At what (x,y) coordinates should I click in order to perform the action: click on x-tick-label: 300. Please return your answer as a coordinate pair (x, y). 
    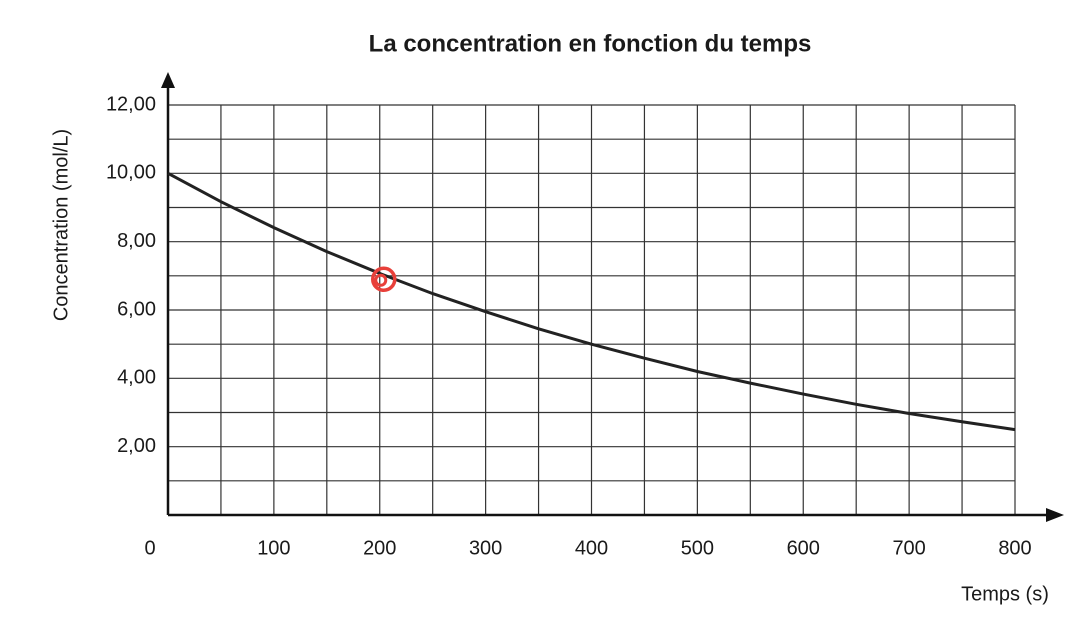
    Looking at the image, I should click on (485, 548).